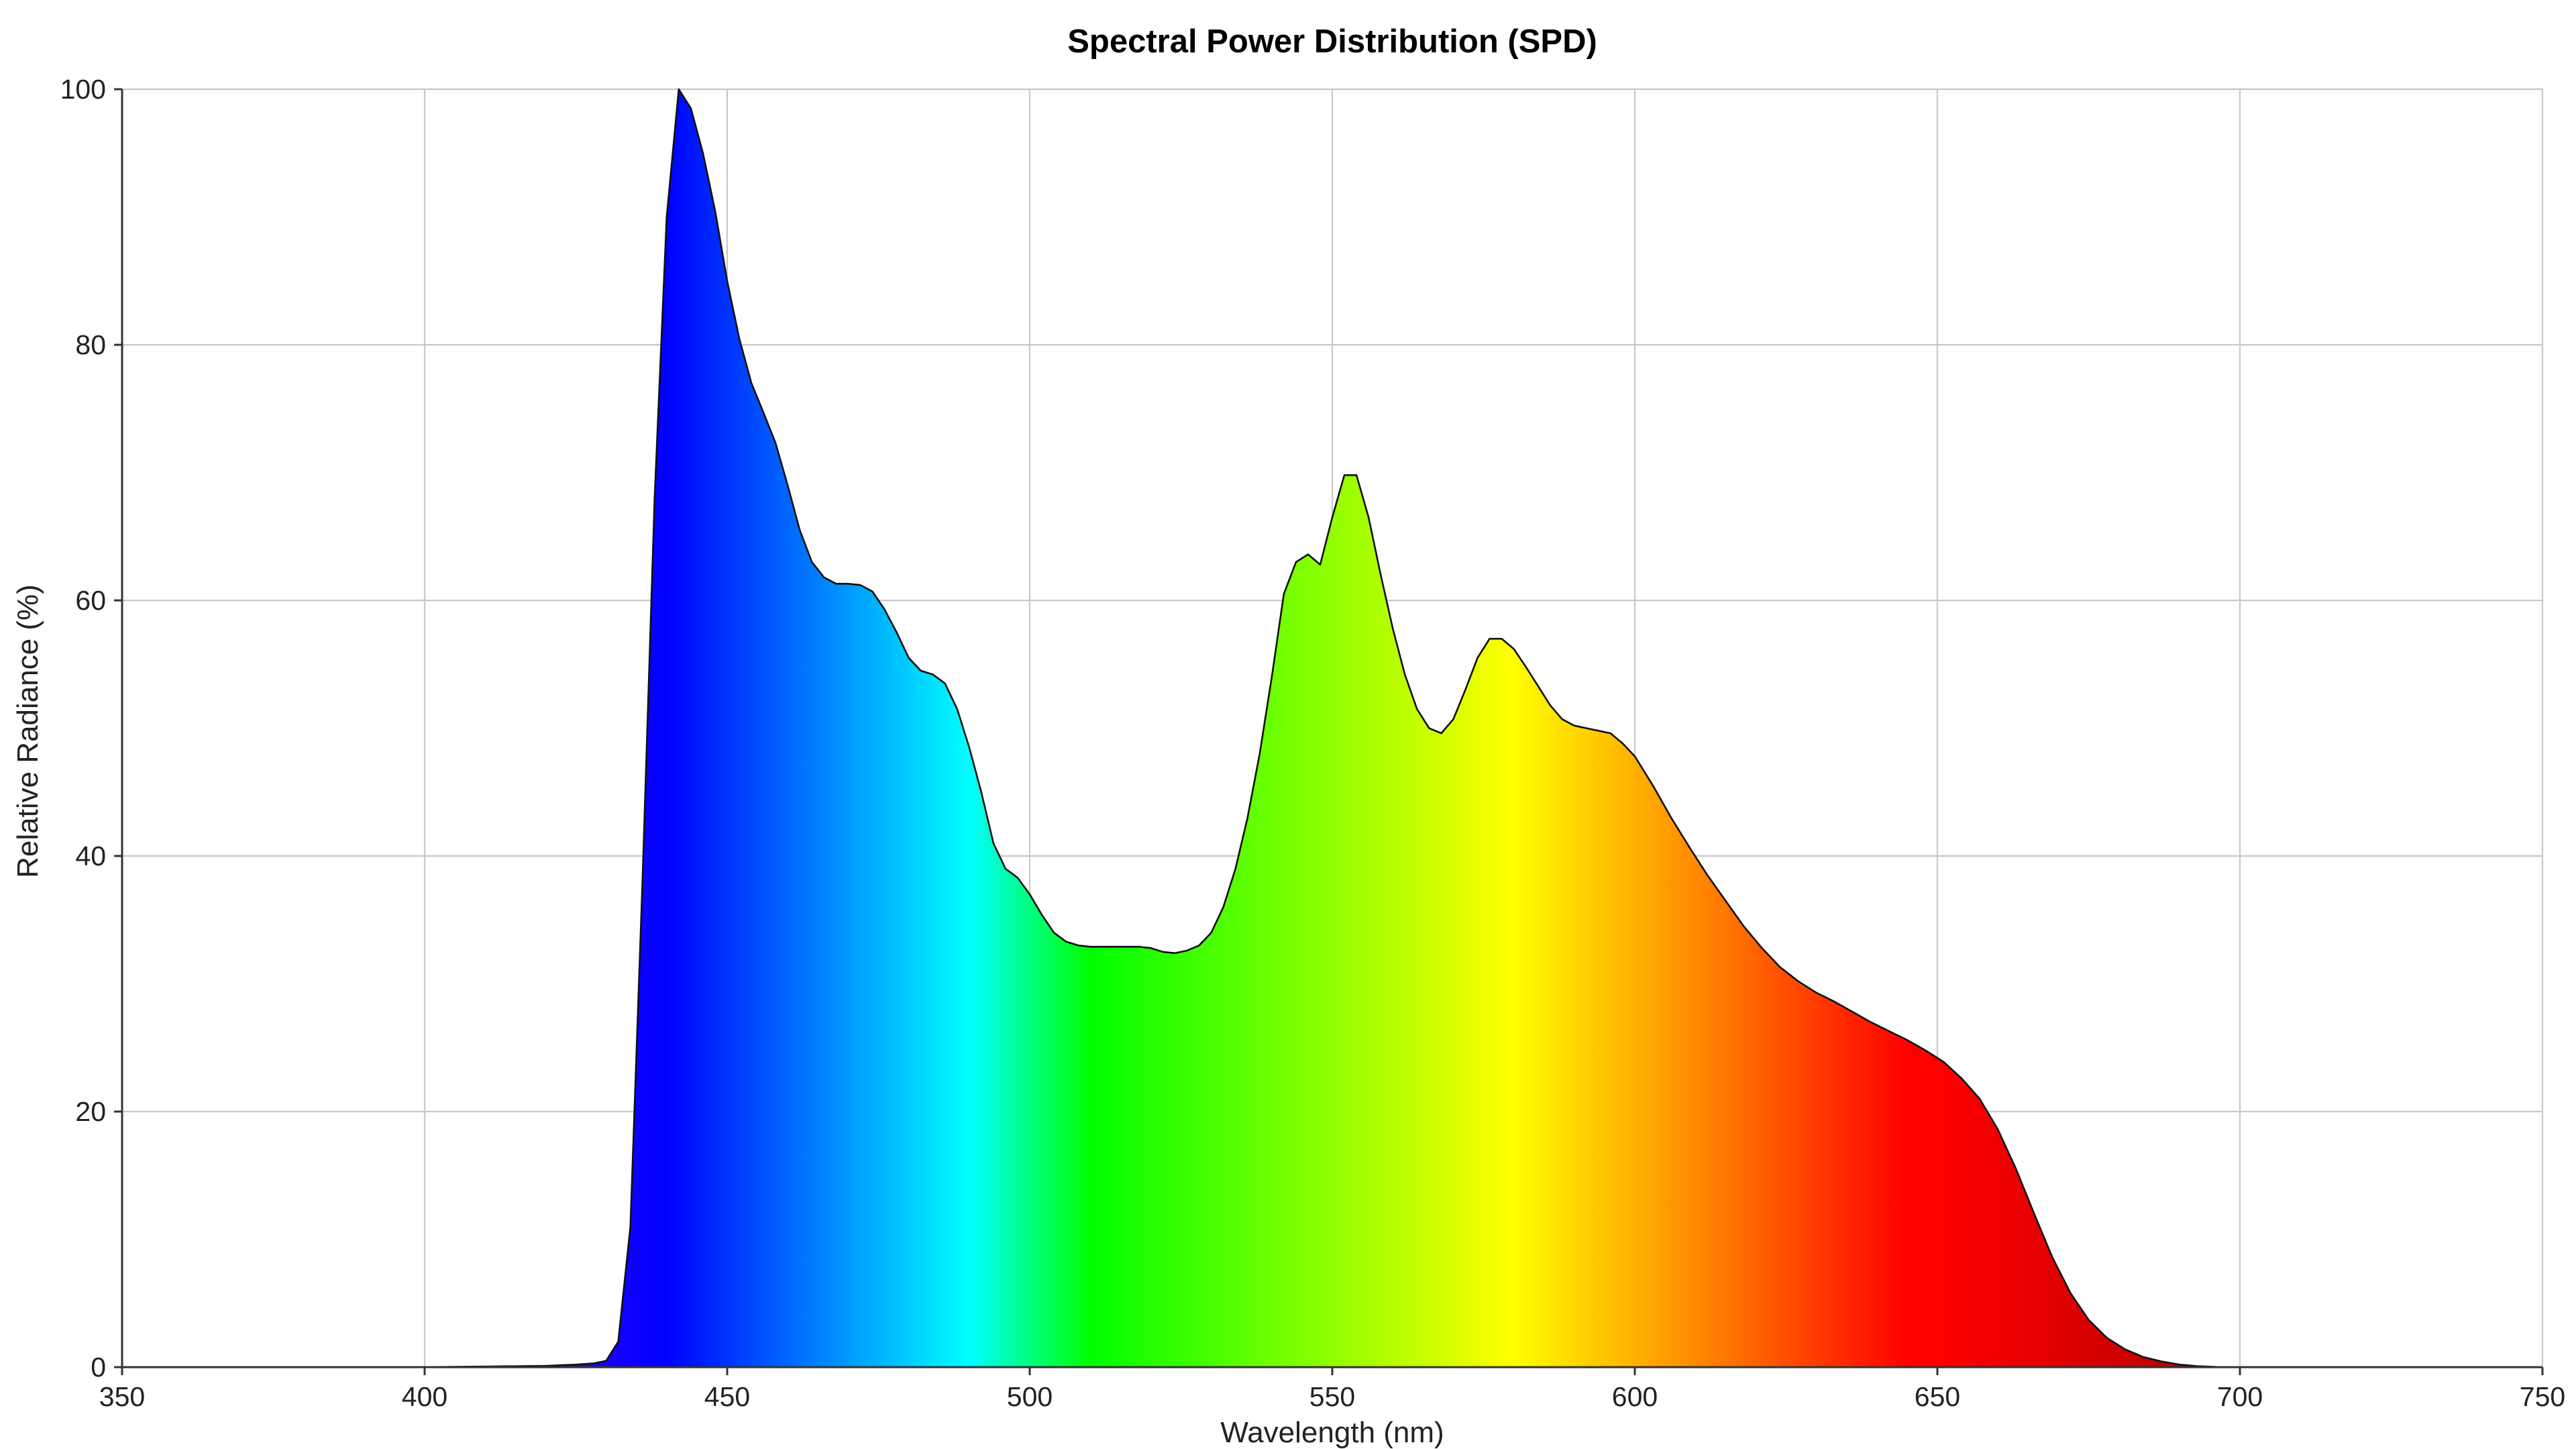  Describe the element at coordinates (90, 856) in the screenshot. I see `y-tick-label: 40` at that location.